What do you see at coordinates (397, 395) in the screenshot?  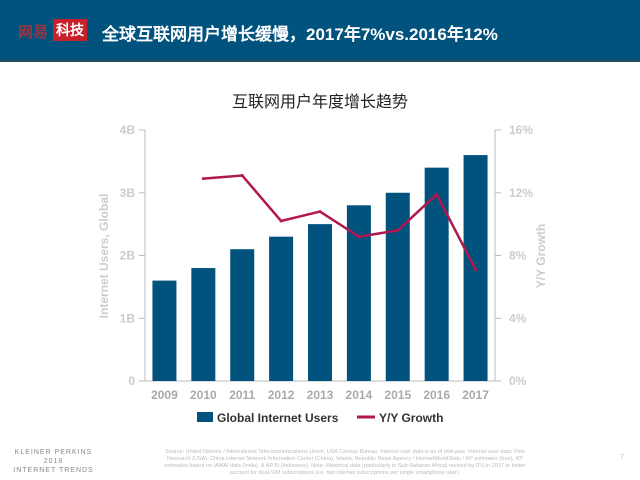 I see `x-tick-label: 2015` at bounding box center [397, 395].